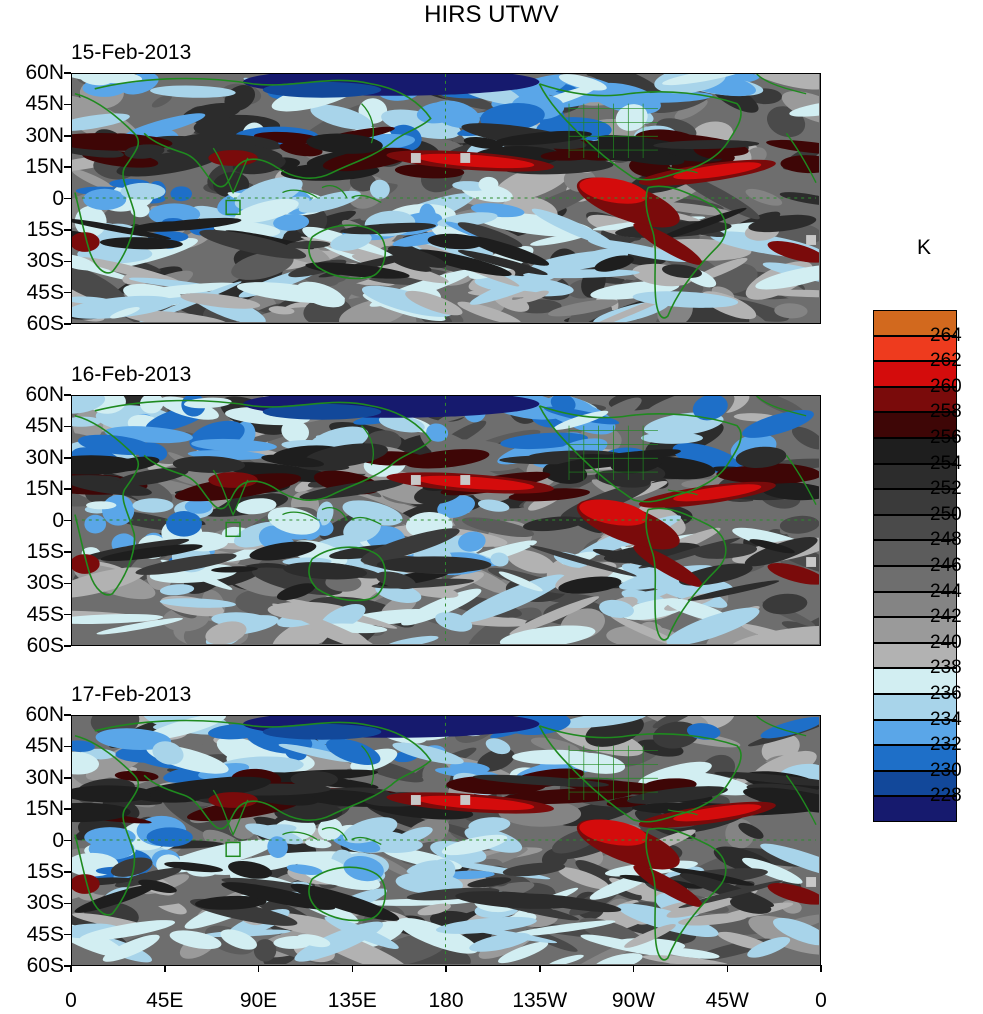 This screenshot has width=983, height=1014. What do you see at coordinates (924, 247) in the screenshot?
I see `units-label: K` at bounding box center [924, 247].